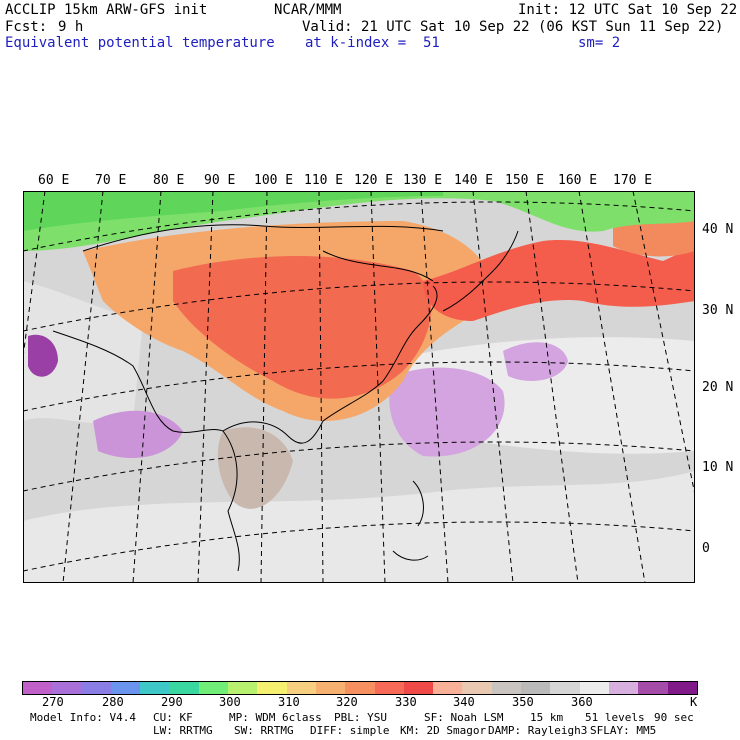 The height and width of the screenshot is (740, 740). What do you see at coordinates (169, 180) in the screenshot?
I see `lon-label: 80 E` at bounding box center [169, 180].